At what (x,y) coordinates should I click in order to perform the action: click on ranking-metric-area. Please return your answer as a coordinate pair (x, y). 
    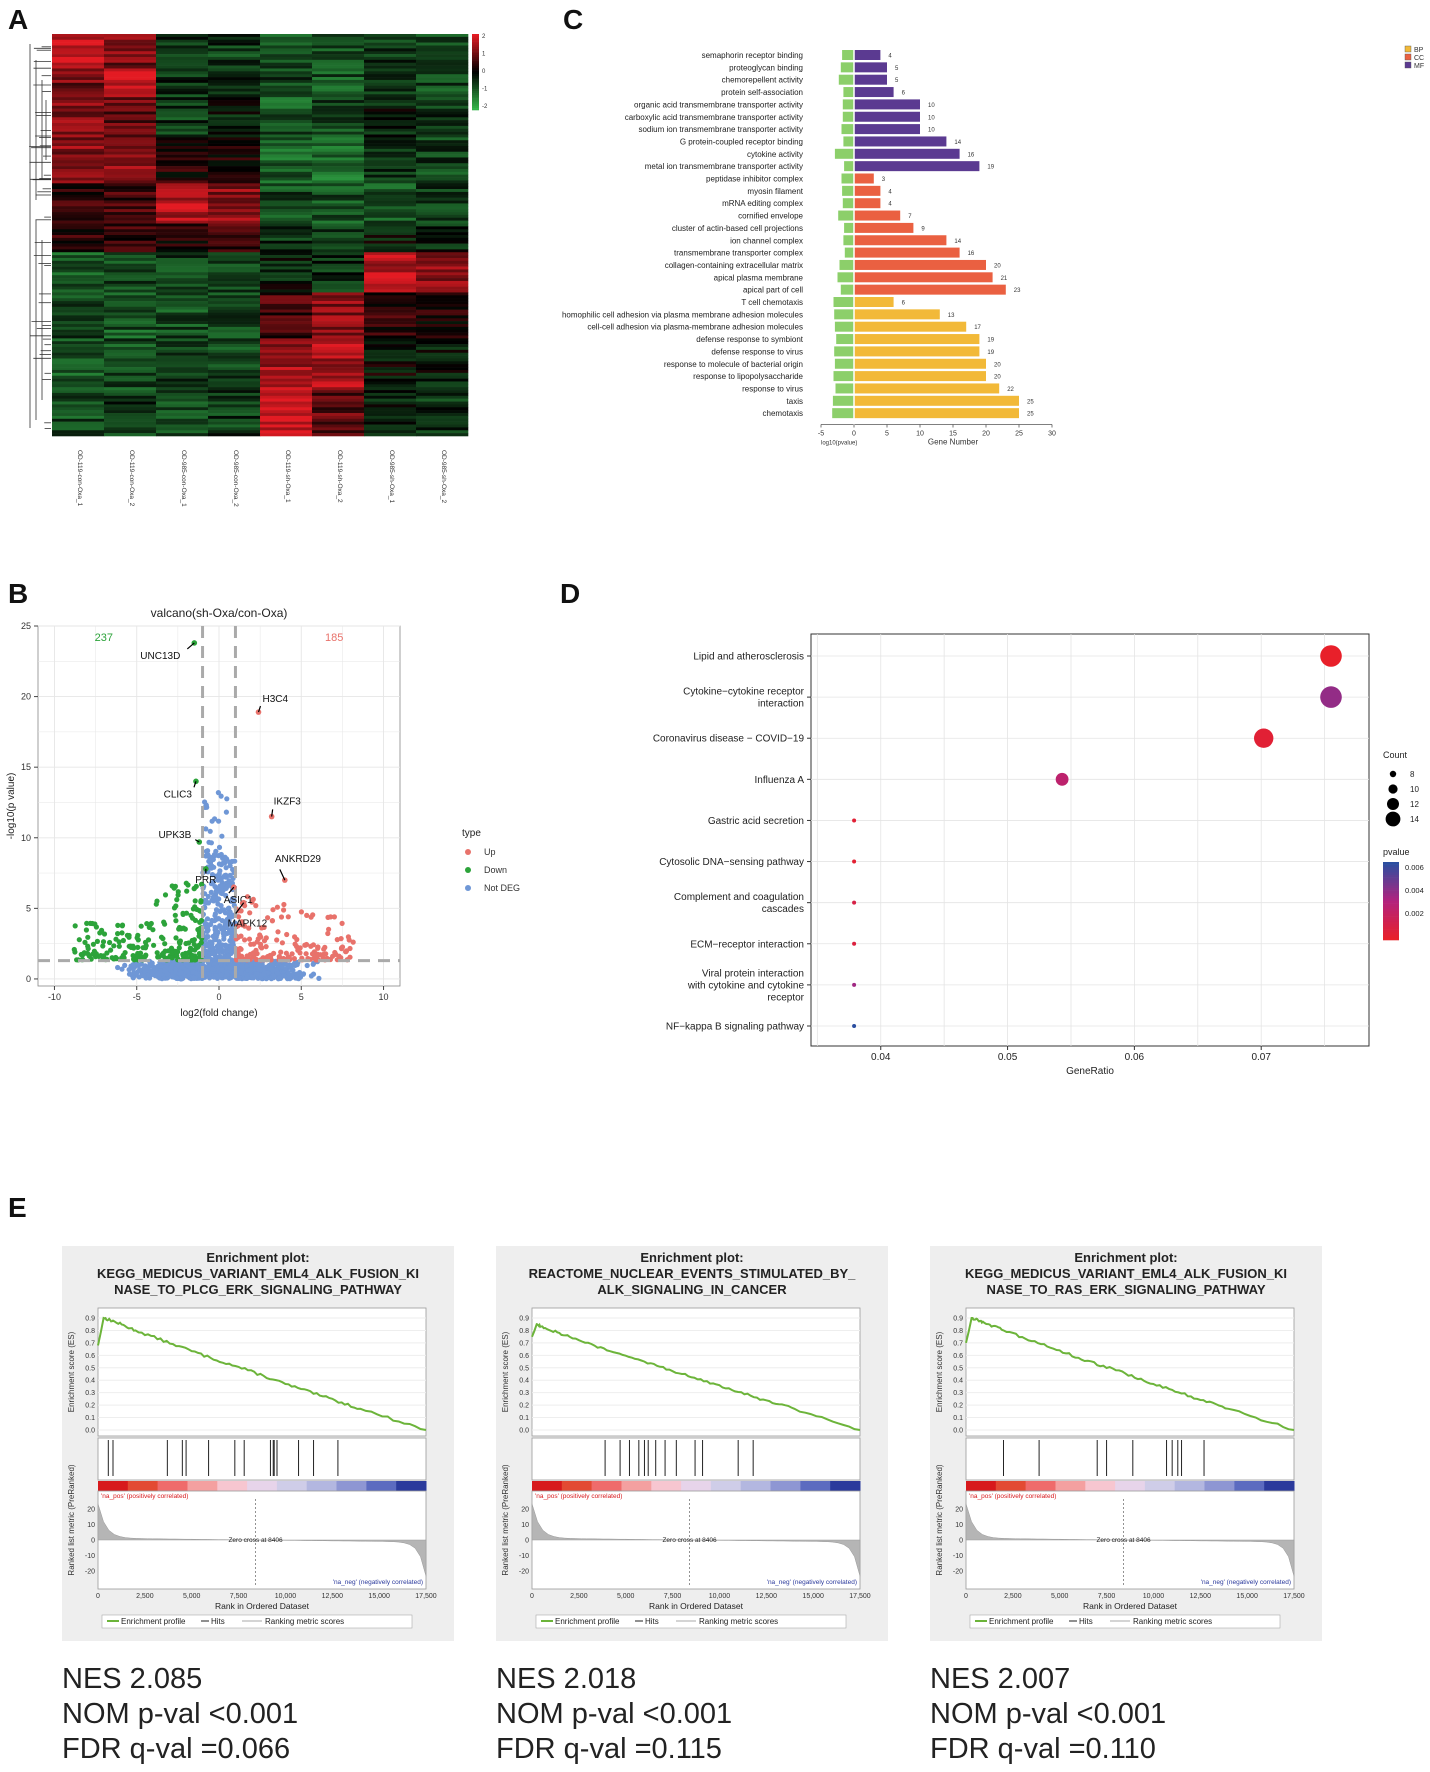
    Looking at the image, I should click on (1130, 1540).